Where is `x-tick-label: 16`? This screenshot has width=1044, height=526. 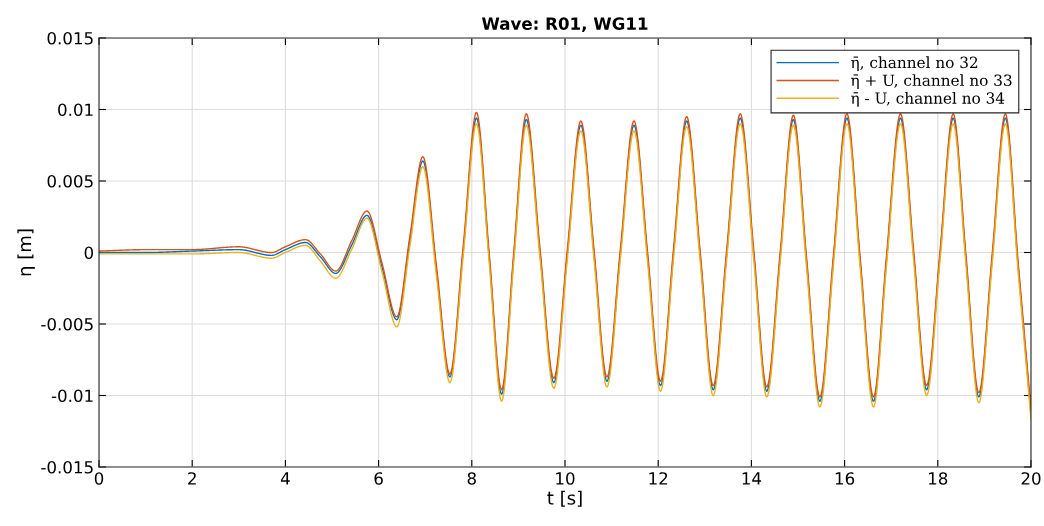 x-tick-label: 16 is located at coordinates (845, 478).